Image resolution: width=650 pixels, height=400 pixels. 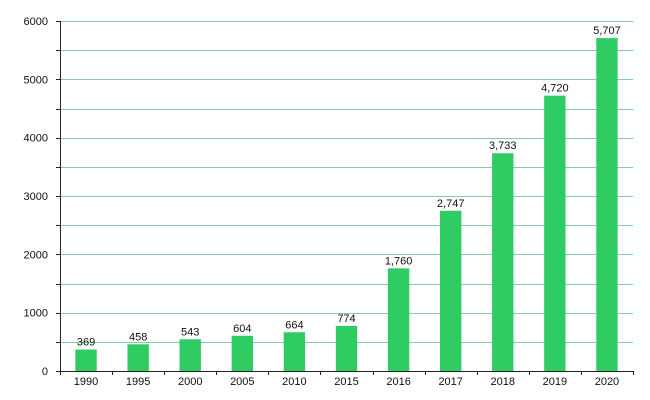 What do you see at coordinates (36, 139) in the screenshot?
I see `y-tick-label: 4000` at bounding box center [36, 139].